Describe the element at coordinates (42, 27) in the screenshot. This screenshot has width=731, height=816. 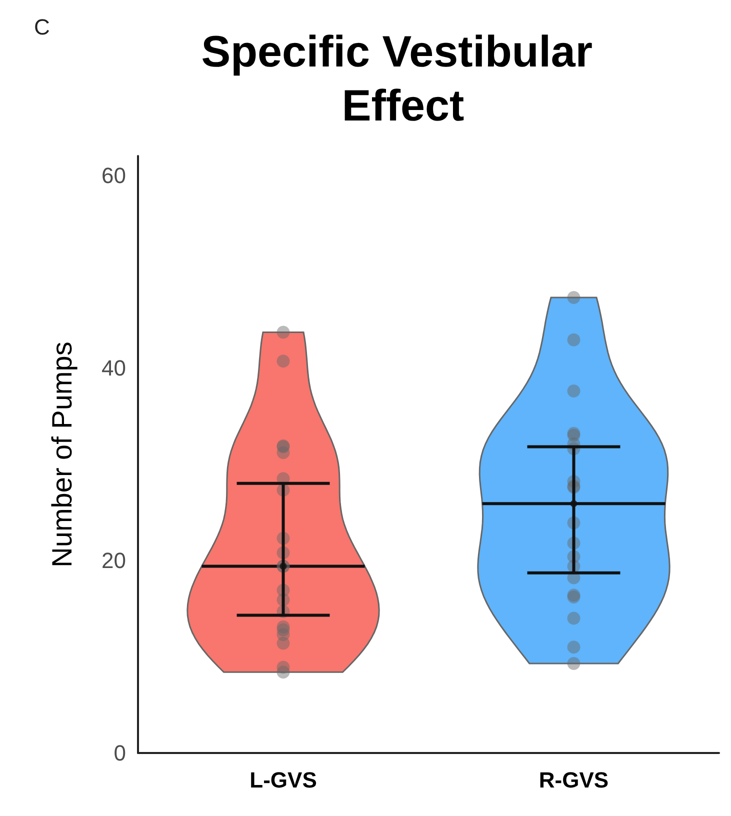
I see `text: C` at that location.